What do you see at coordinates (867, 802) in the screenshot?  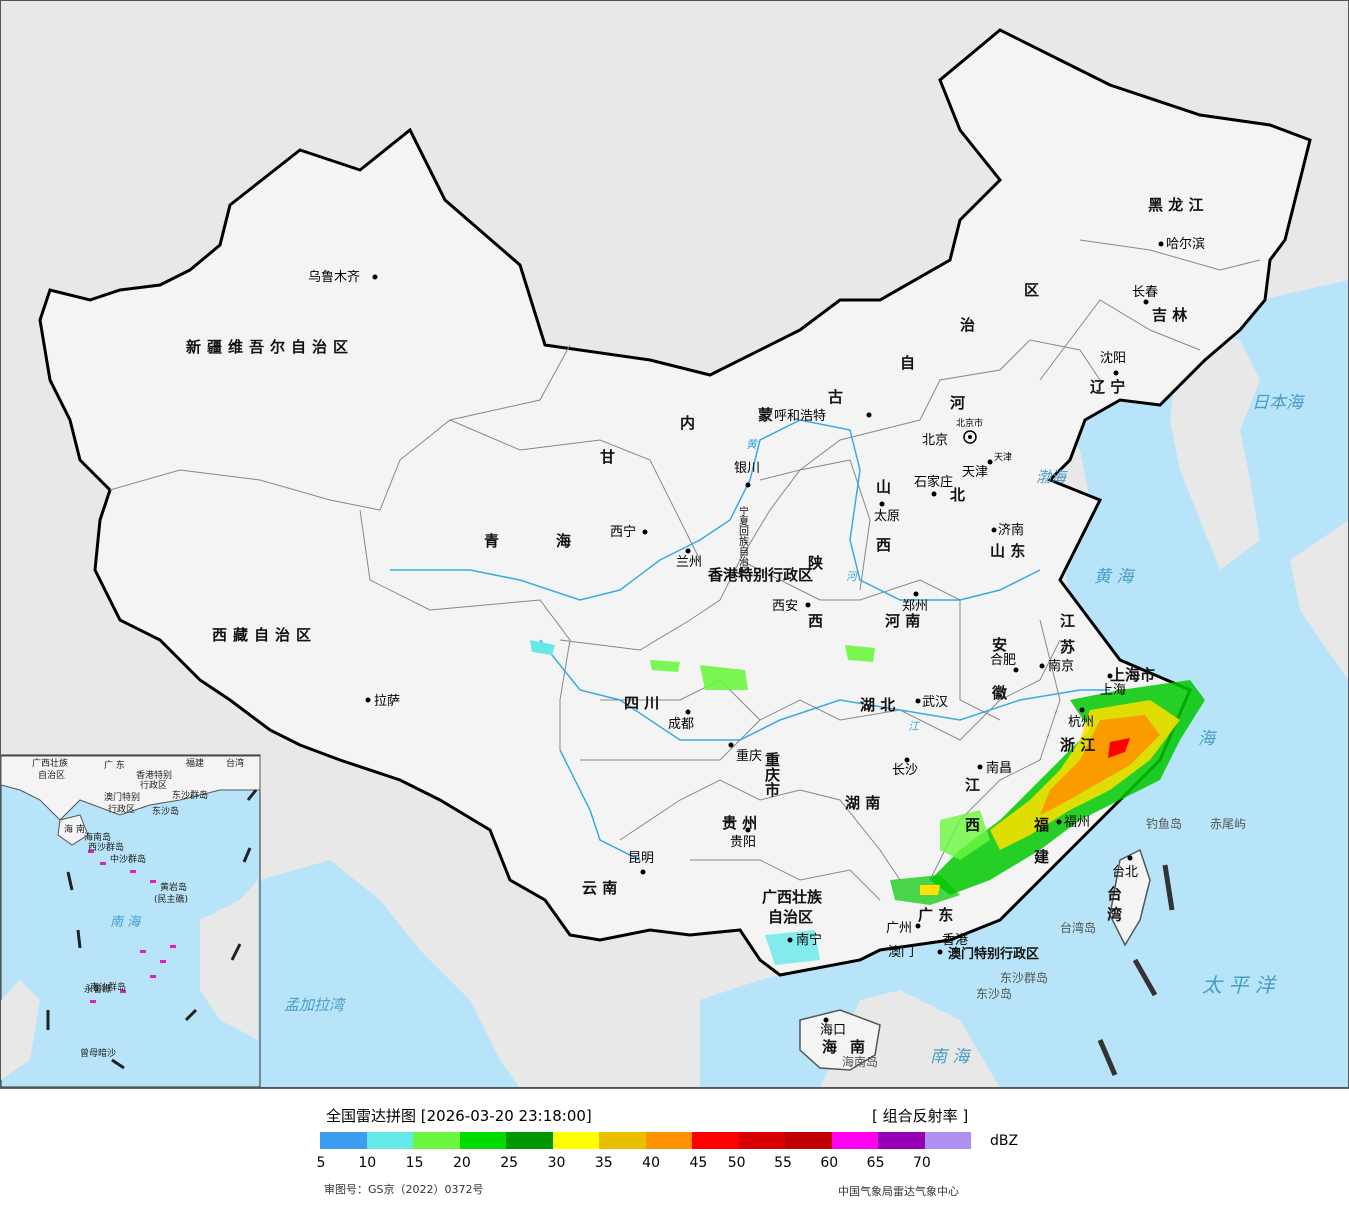 I see `radar-echoes` at bounding box center [867, 802].